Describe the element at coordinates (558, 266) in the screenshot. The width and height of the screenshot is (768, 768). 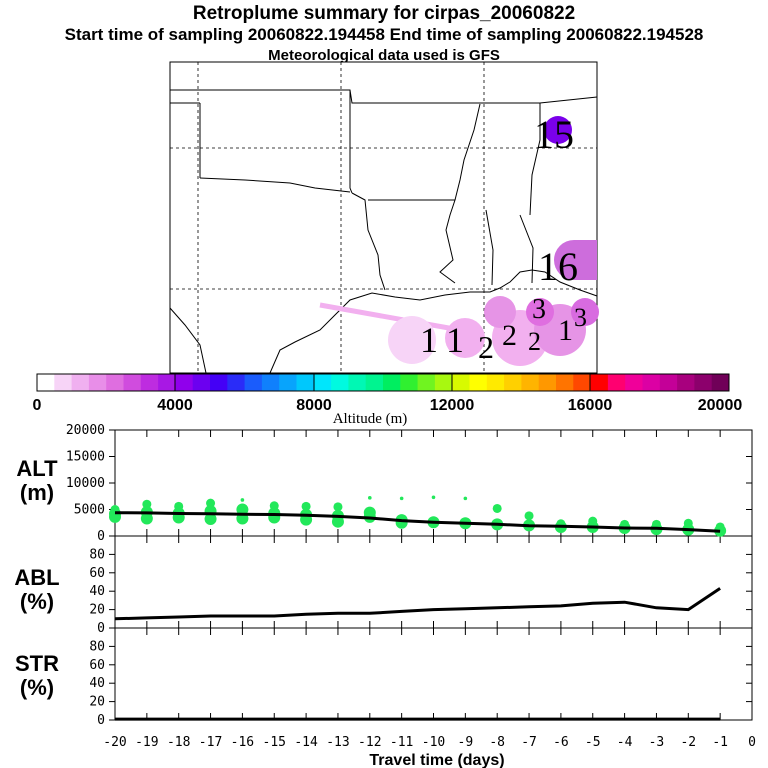
I see `day-label: 16` at that location.